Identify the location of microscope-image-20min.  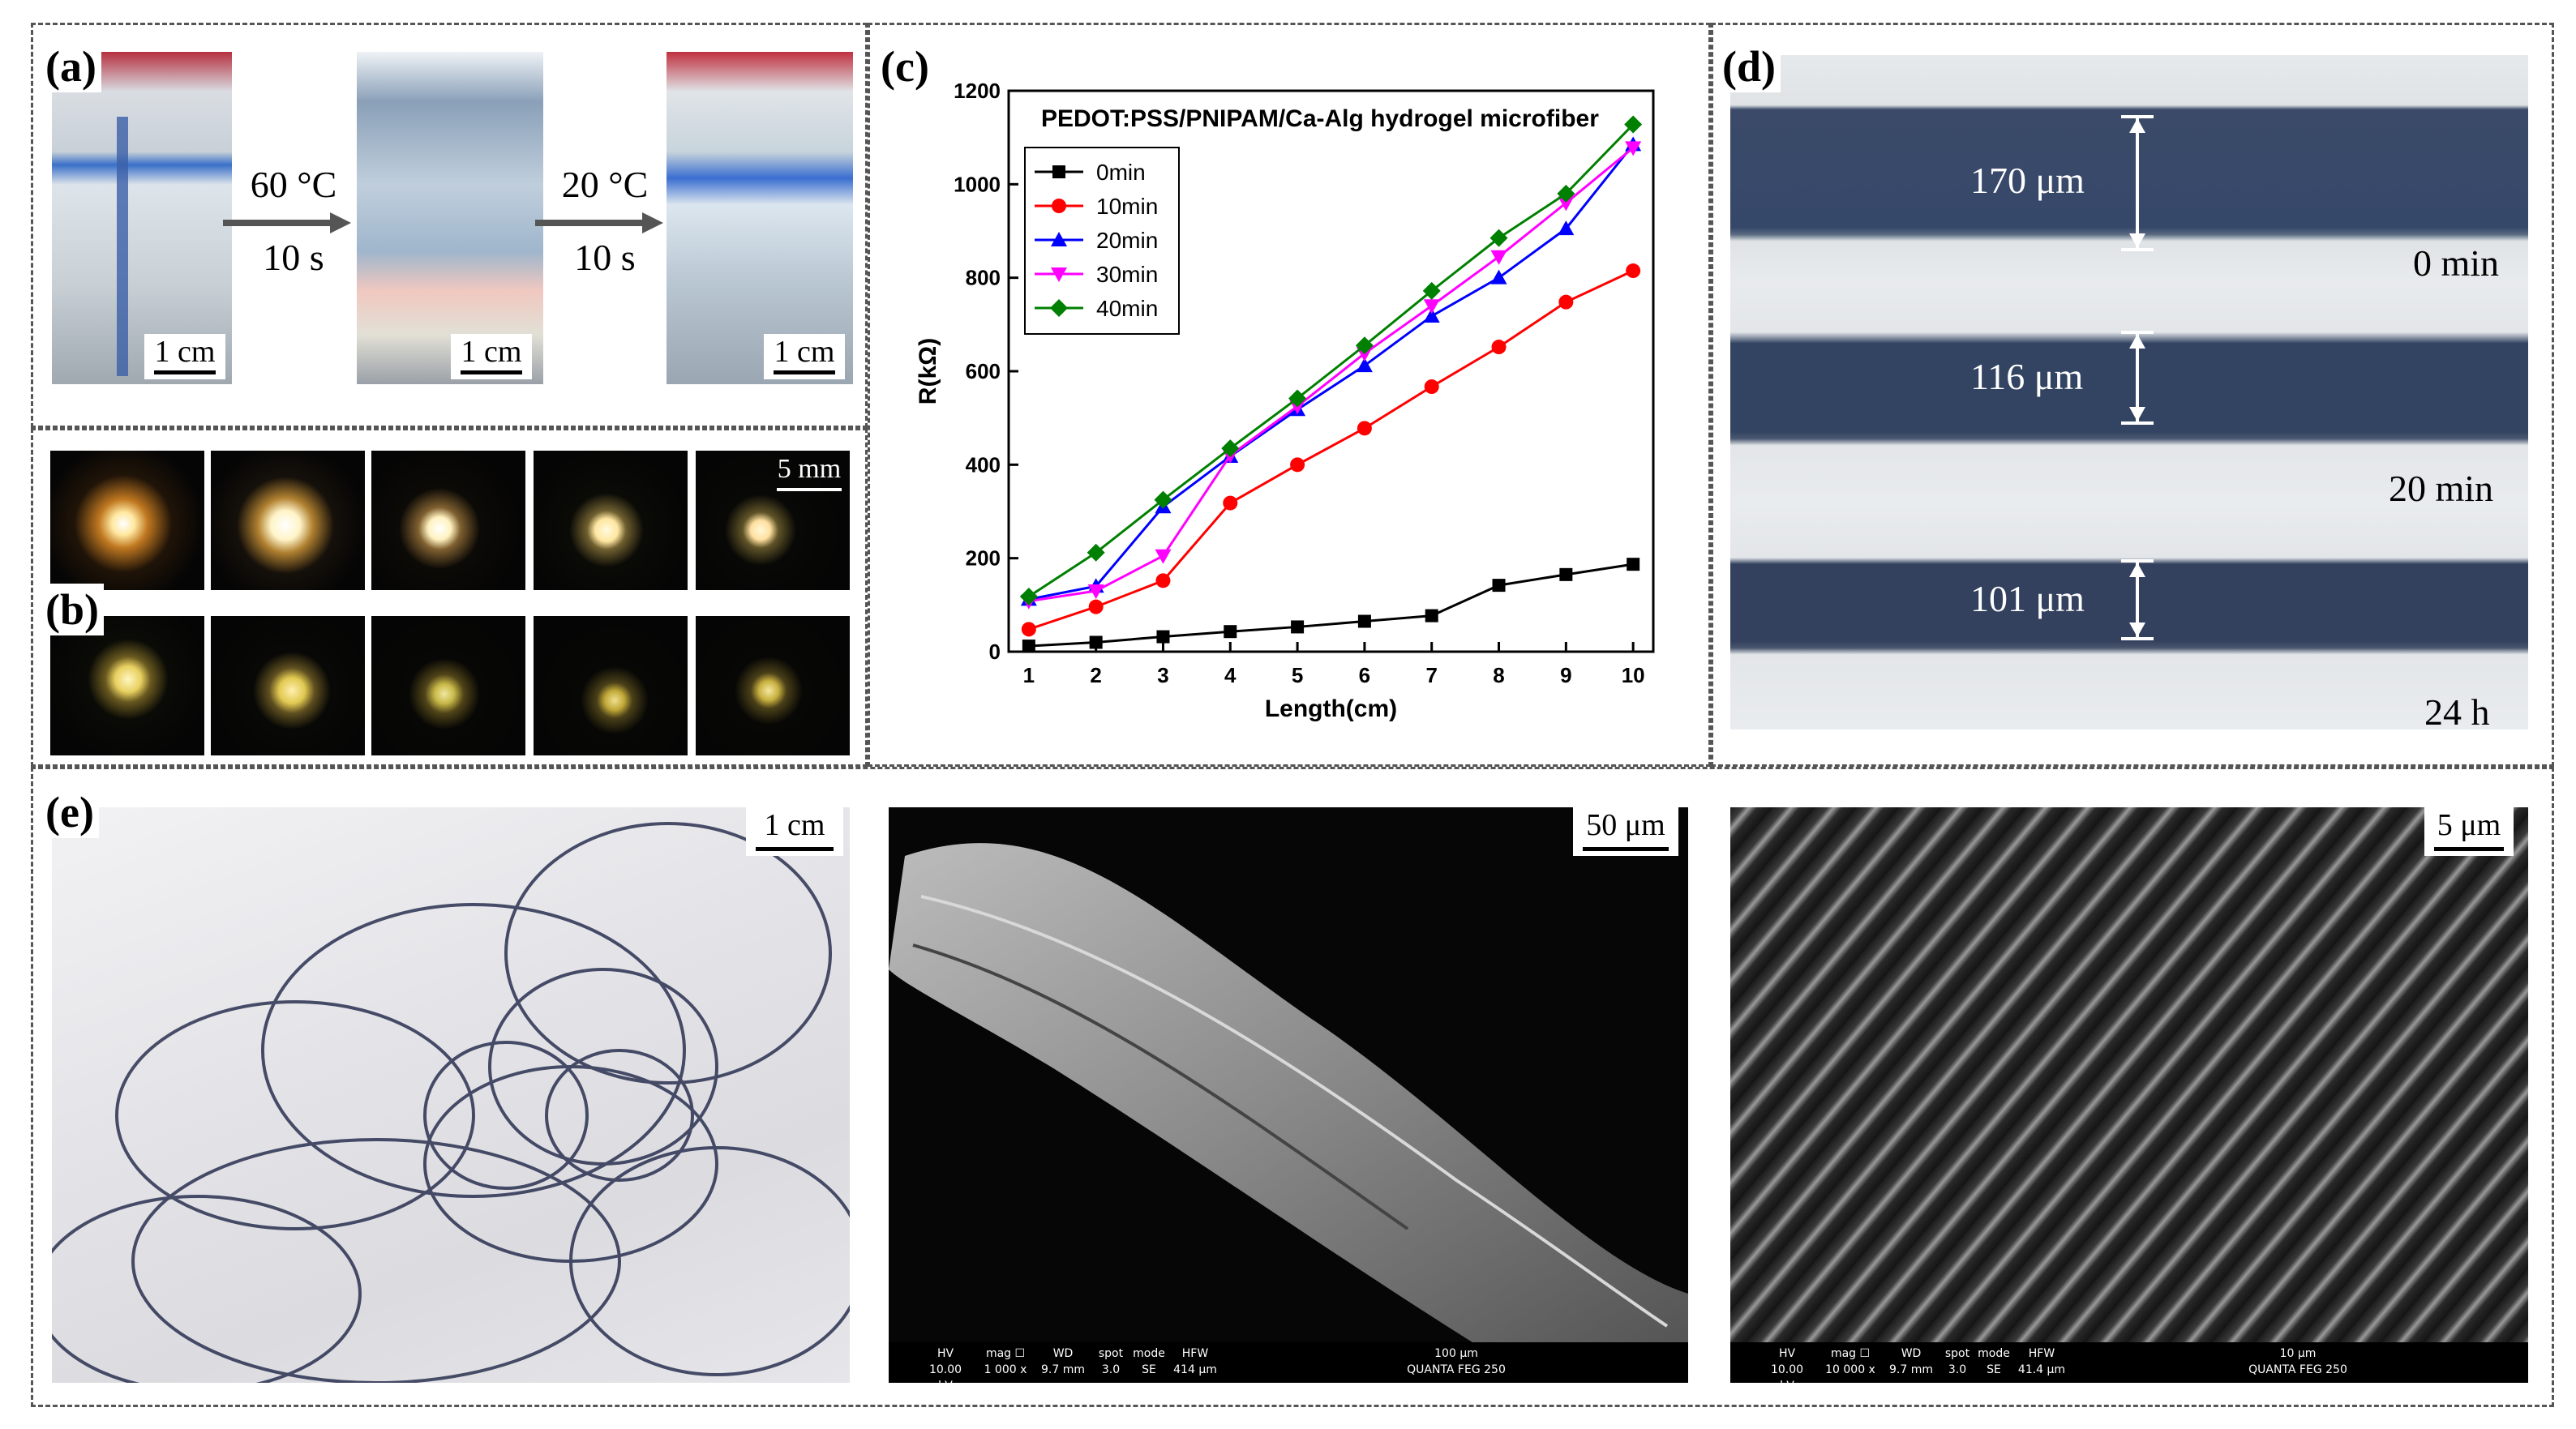
(2129, 395).